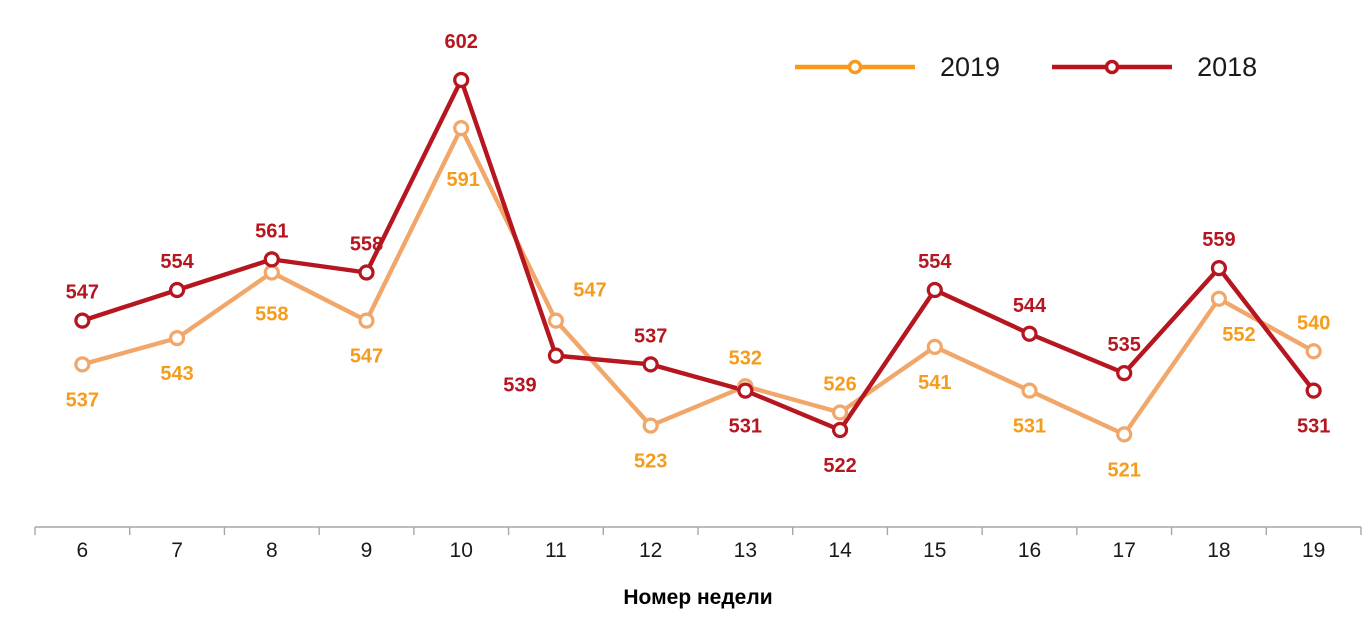  What do you see at coordinates (176, 374) in the screenshot?
I see `data-point-label-2019: 543` at bounding box center [176, 374].